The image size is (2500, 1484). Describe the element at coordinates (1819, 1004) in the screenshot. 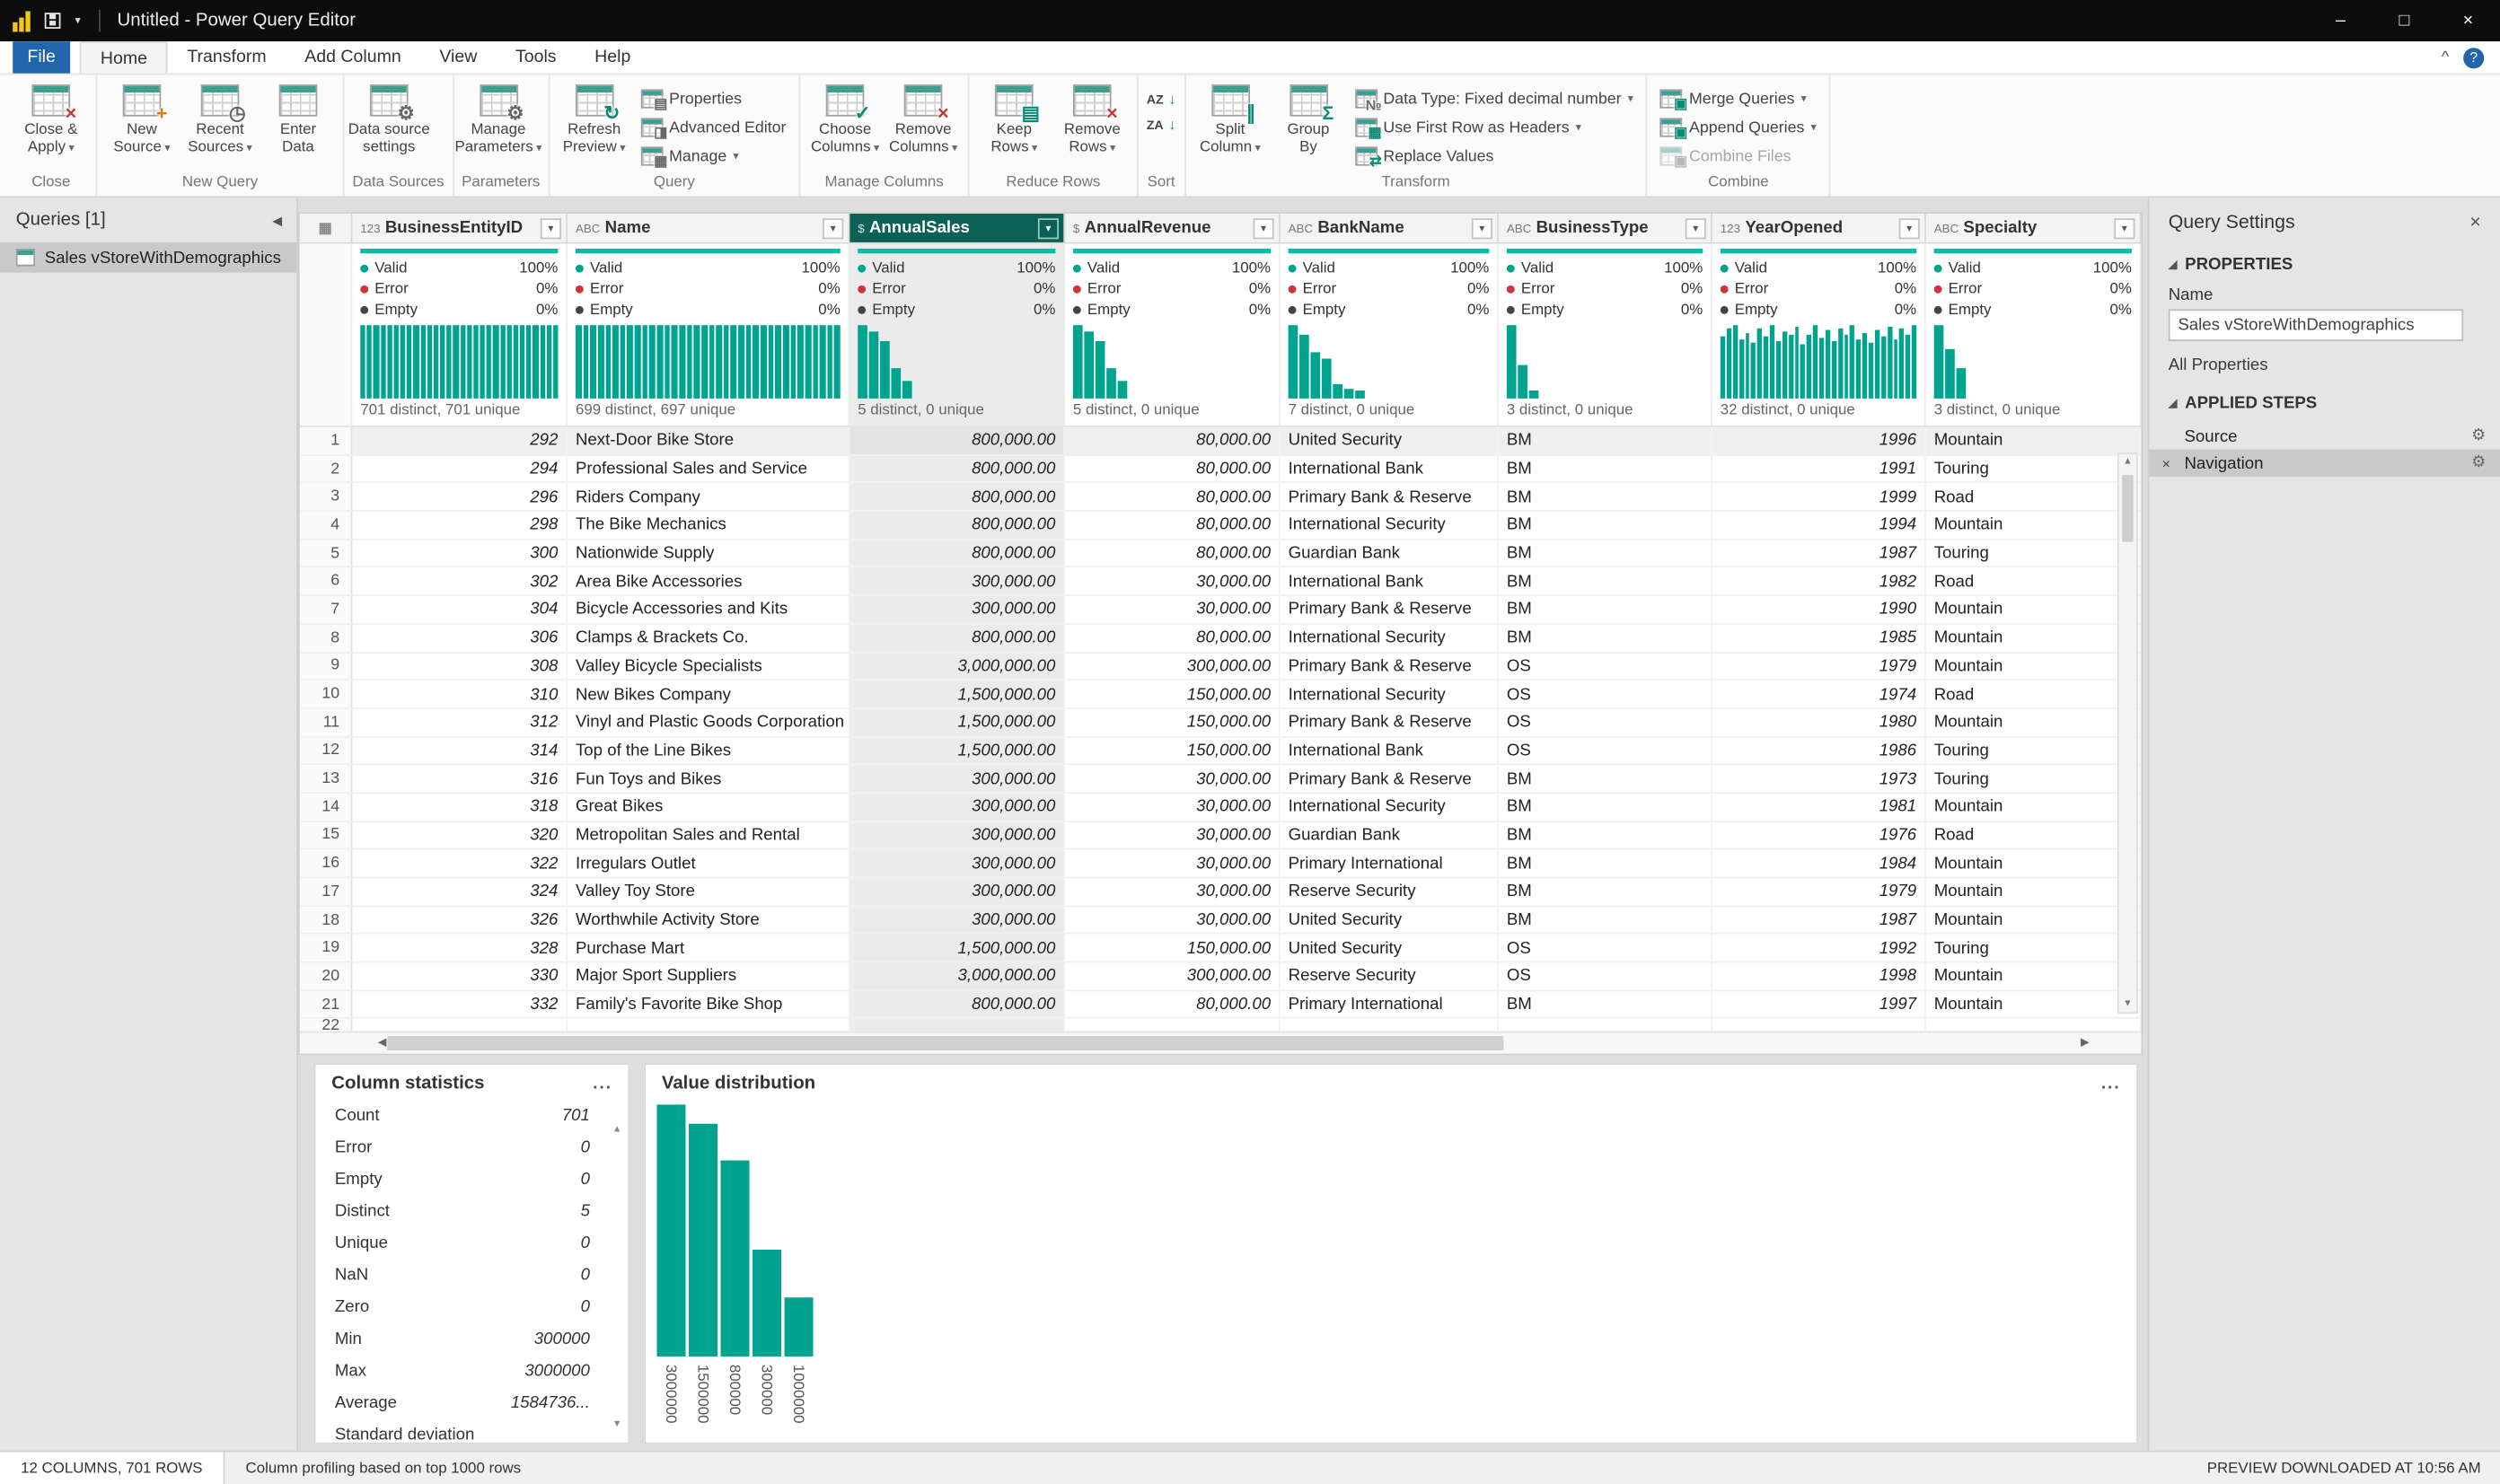

I see `grid-cell: 1997` at that location.